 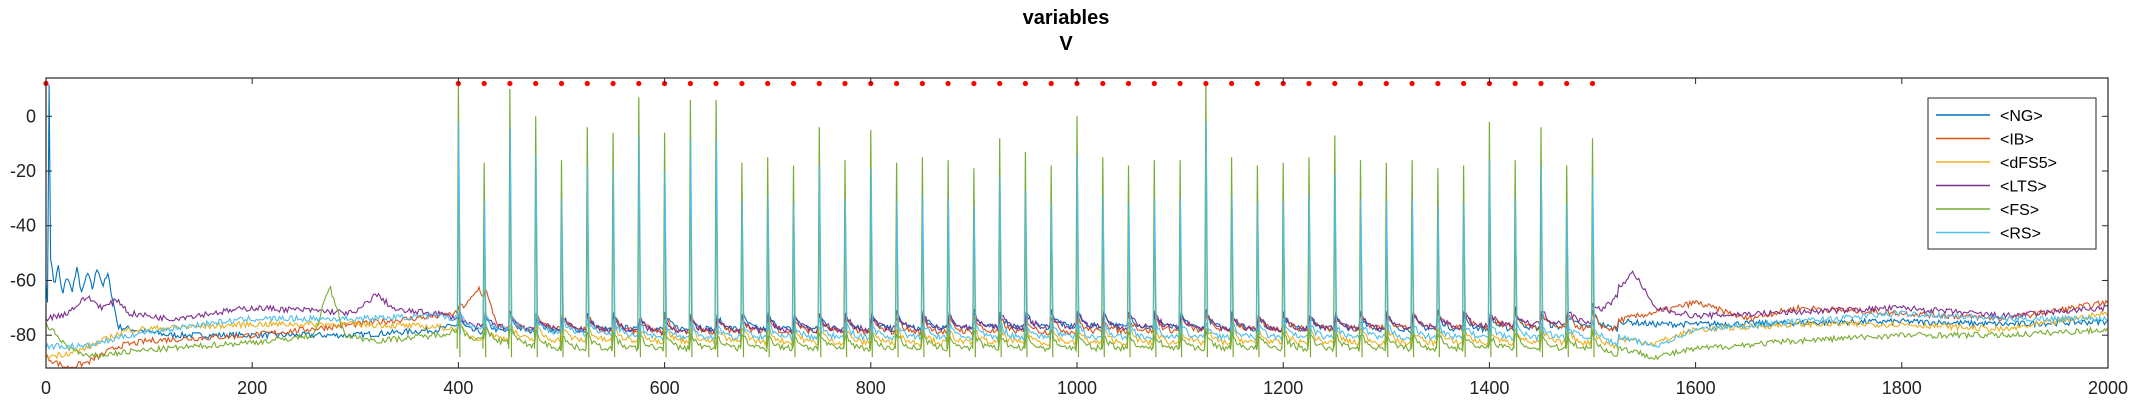 I want to click on legend-label: <dFS5>, so click(x=2028, y=163).